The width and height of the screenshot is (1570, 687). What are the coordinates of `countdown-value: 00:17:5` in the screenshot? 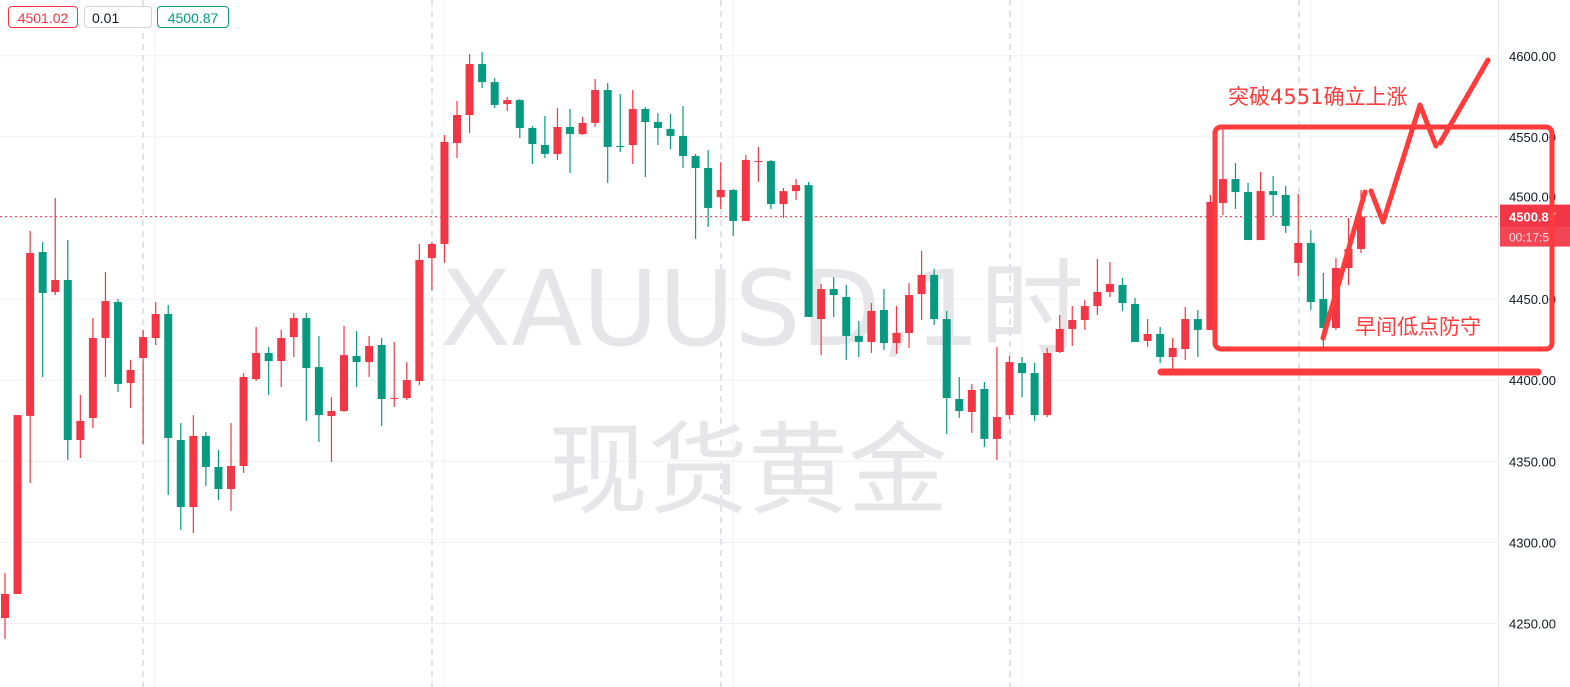 It's located at (1529, 238).